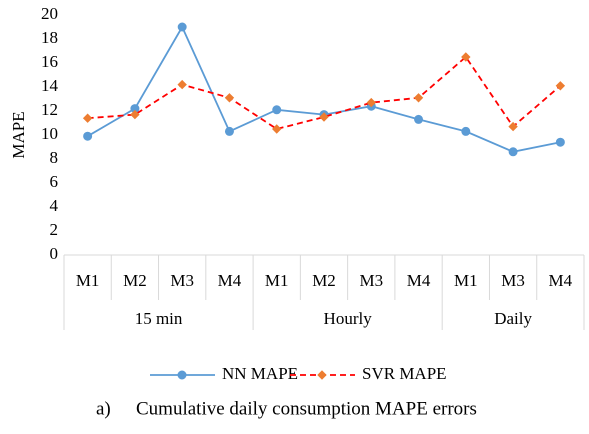 The image size is (589, 434). Describe the element at coordinates (54, 229) in the screenshot. I see `y-tick-label: 2` at that location.